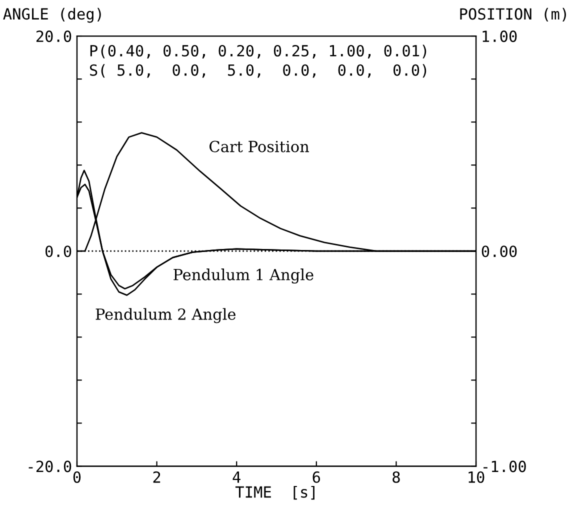 Image resolution: width=572 pixels, height=522 pixels. What do you see at coordinates (54, 36) in the screenshot?
I see `y-tick-label: 20.0` at bounding box center [54, 36].